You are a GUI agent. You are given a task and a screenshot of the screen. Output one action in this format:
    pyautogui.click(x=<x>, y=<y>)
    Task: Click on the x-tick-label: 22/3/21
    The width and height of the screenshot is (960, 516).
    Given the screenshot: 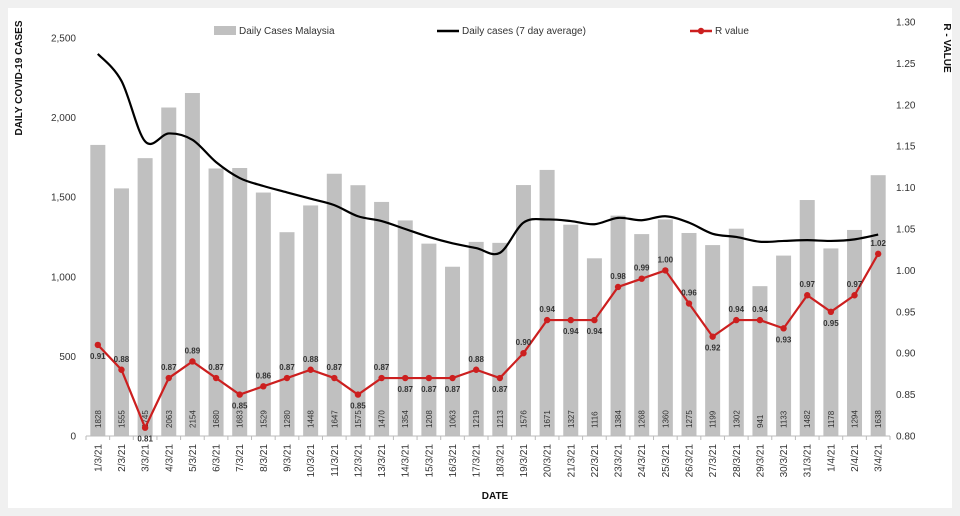 What is the action you would take?
    pyautogui.click(x=595, y=461)
    